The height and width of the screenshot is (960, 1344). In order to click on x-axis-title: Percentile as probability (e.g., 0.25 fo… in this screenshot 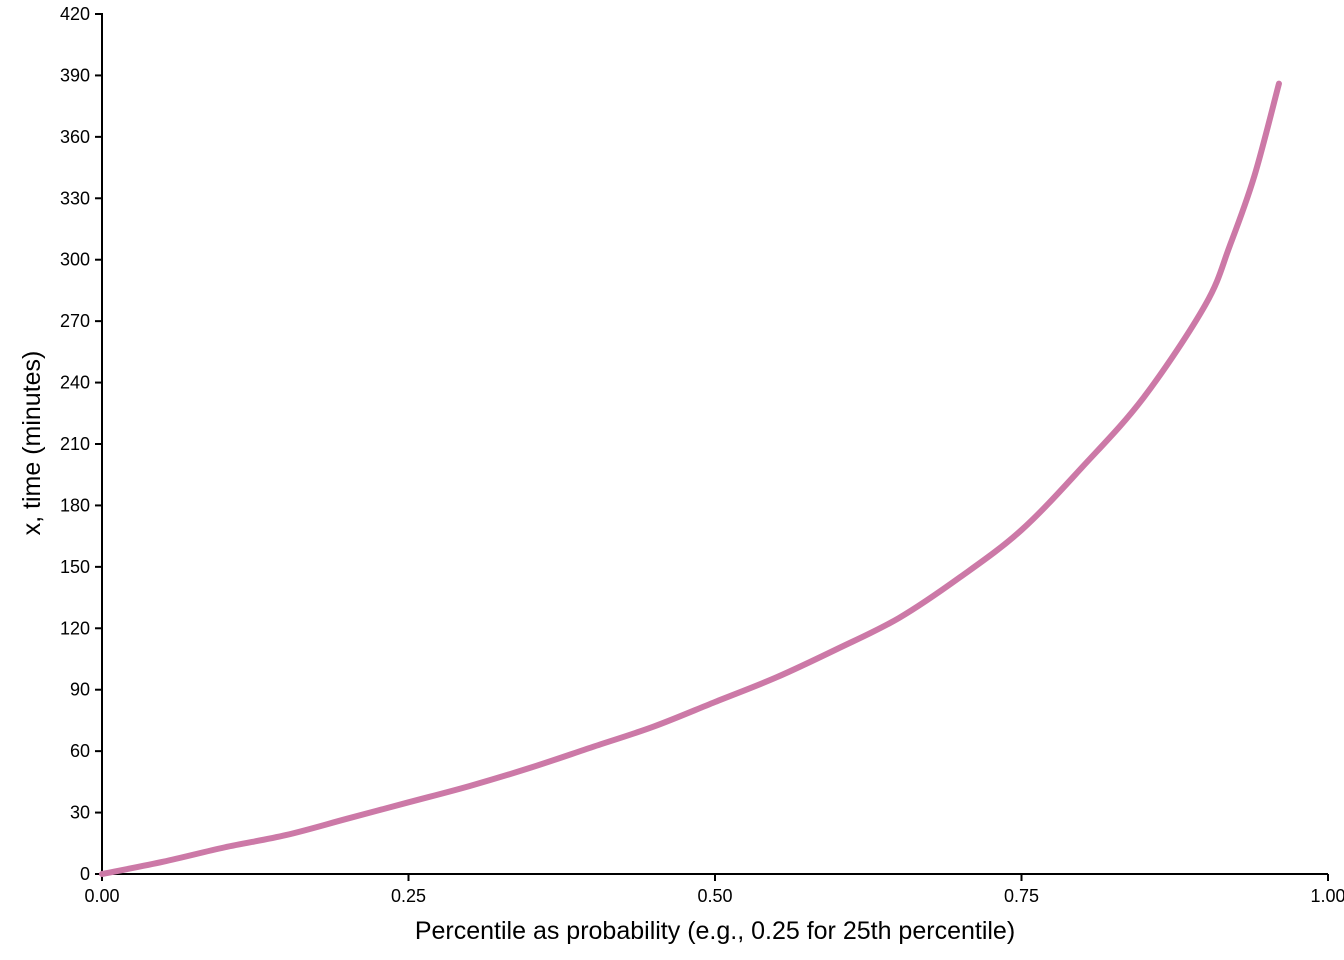, I will do `click(715, 931)`.